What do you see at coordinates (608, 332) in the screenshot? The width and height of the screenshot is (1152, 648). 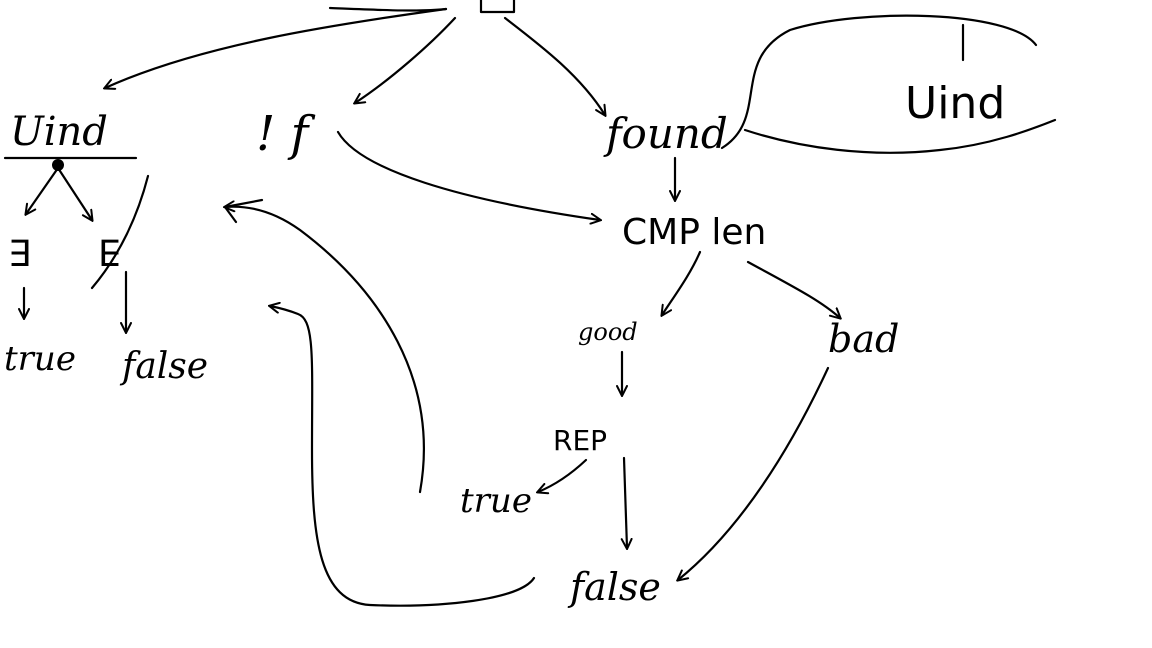 I see `good-label: good` at bounding box center [608, 332].